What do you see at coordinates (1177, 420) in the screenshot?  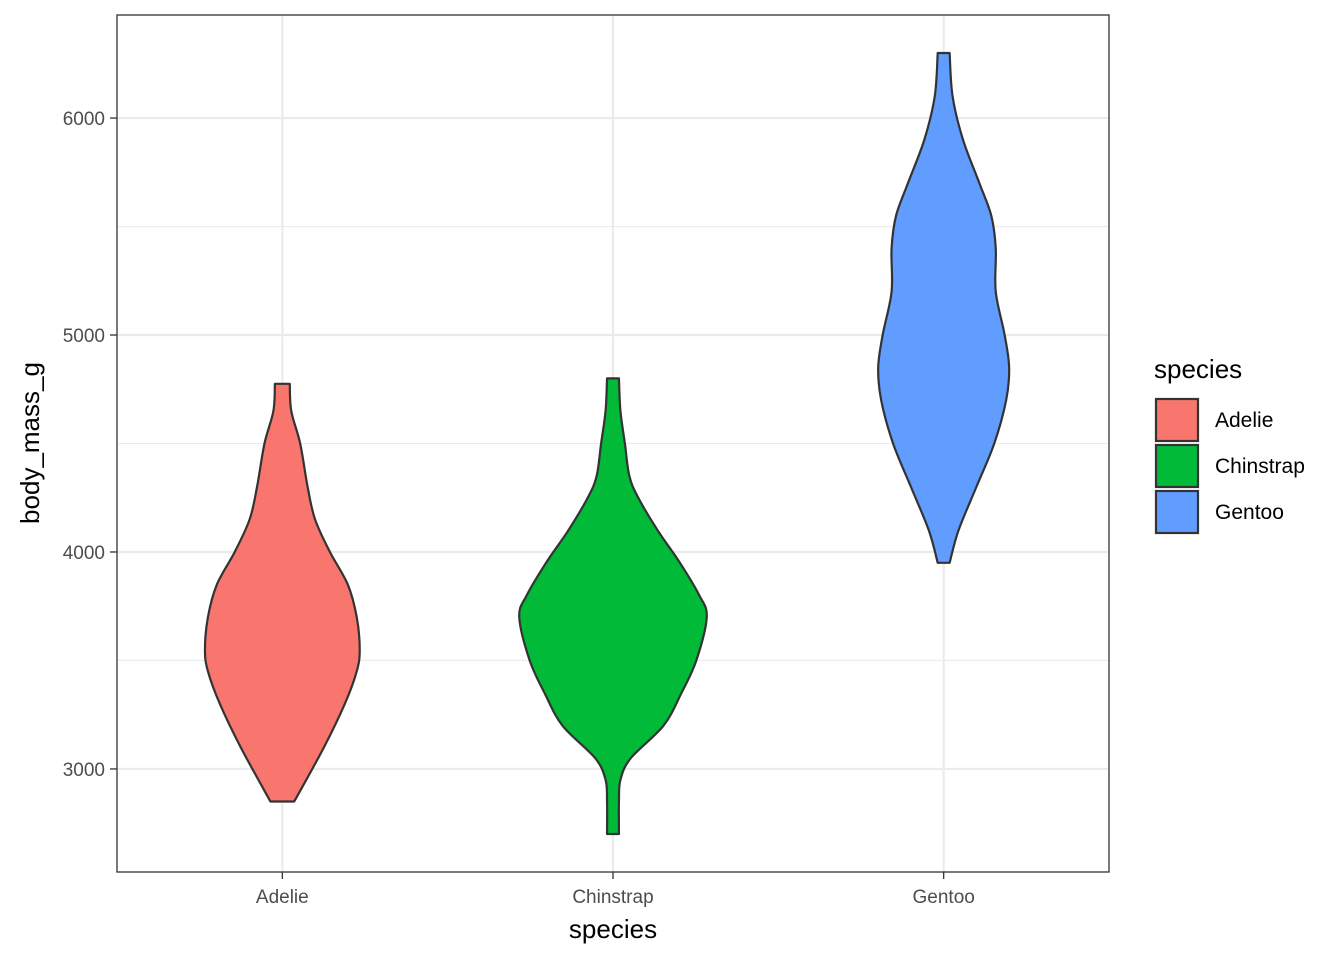 I see `legend-key-adelie` at bounding box center [1177, 420].